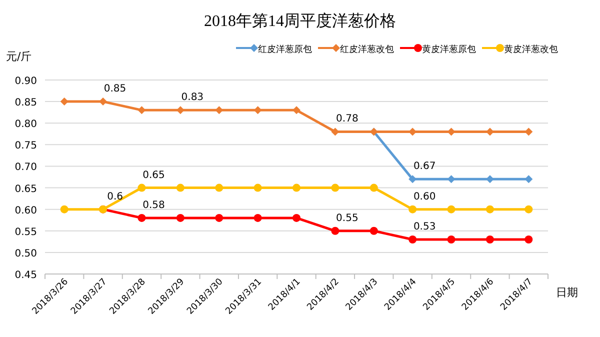  Describe the element at coordinates (25, 254) in the screenshot. I see `y-tick-label: 0.50` at that location.